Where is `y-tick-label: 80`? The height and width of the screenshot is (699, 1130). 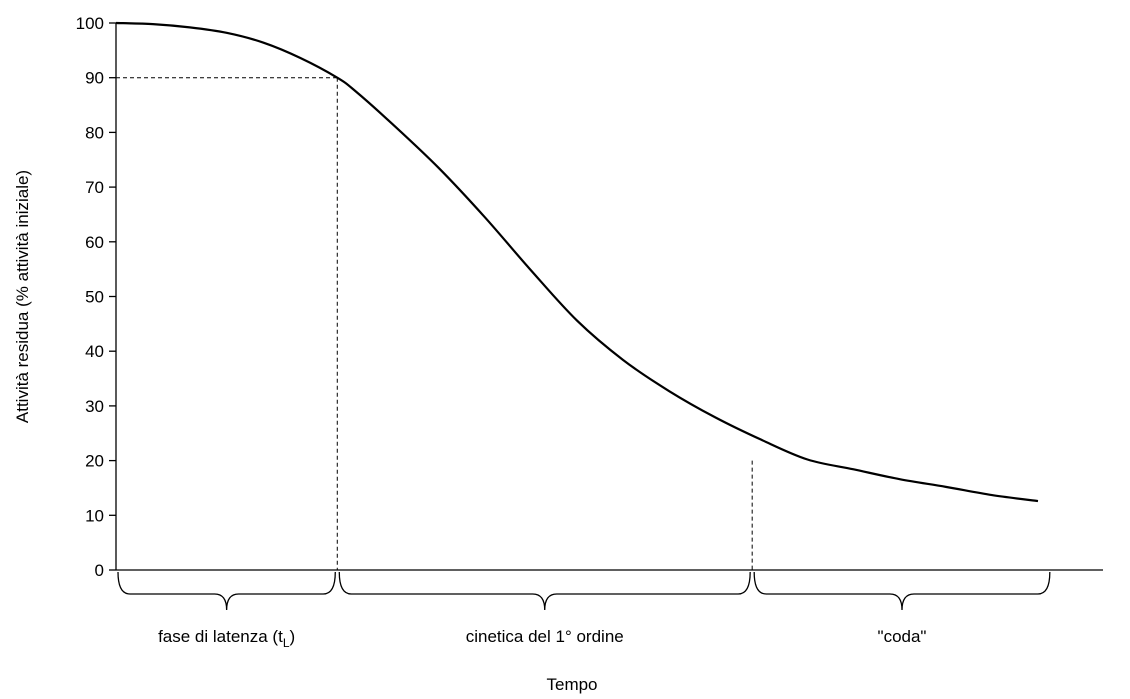
y-tick-label: 80 is located at coordinates (94, 132).